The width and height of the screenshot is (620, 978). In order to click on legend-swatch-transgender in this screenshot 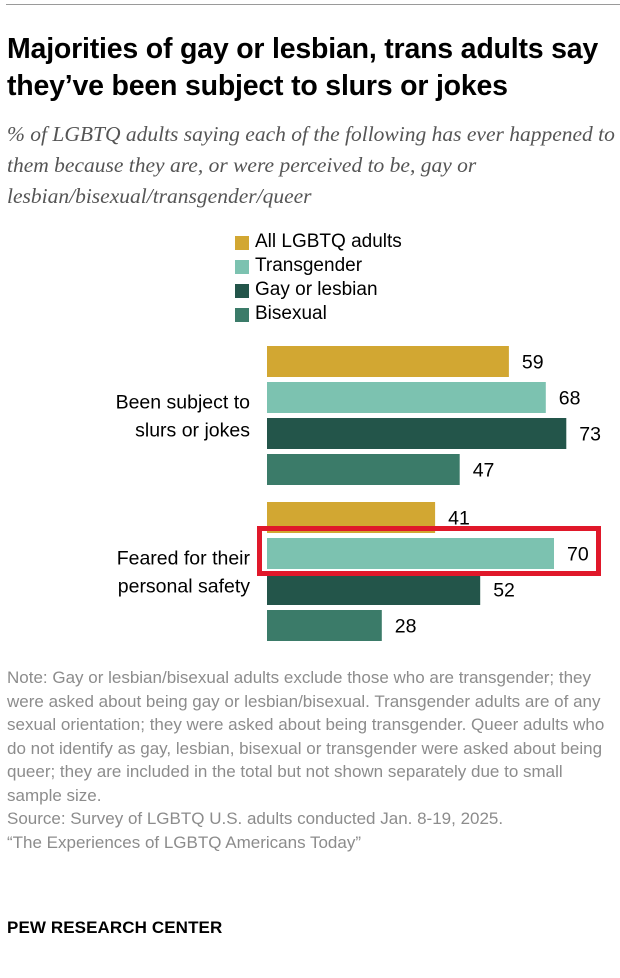, I will do `click(242, 267)`.